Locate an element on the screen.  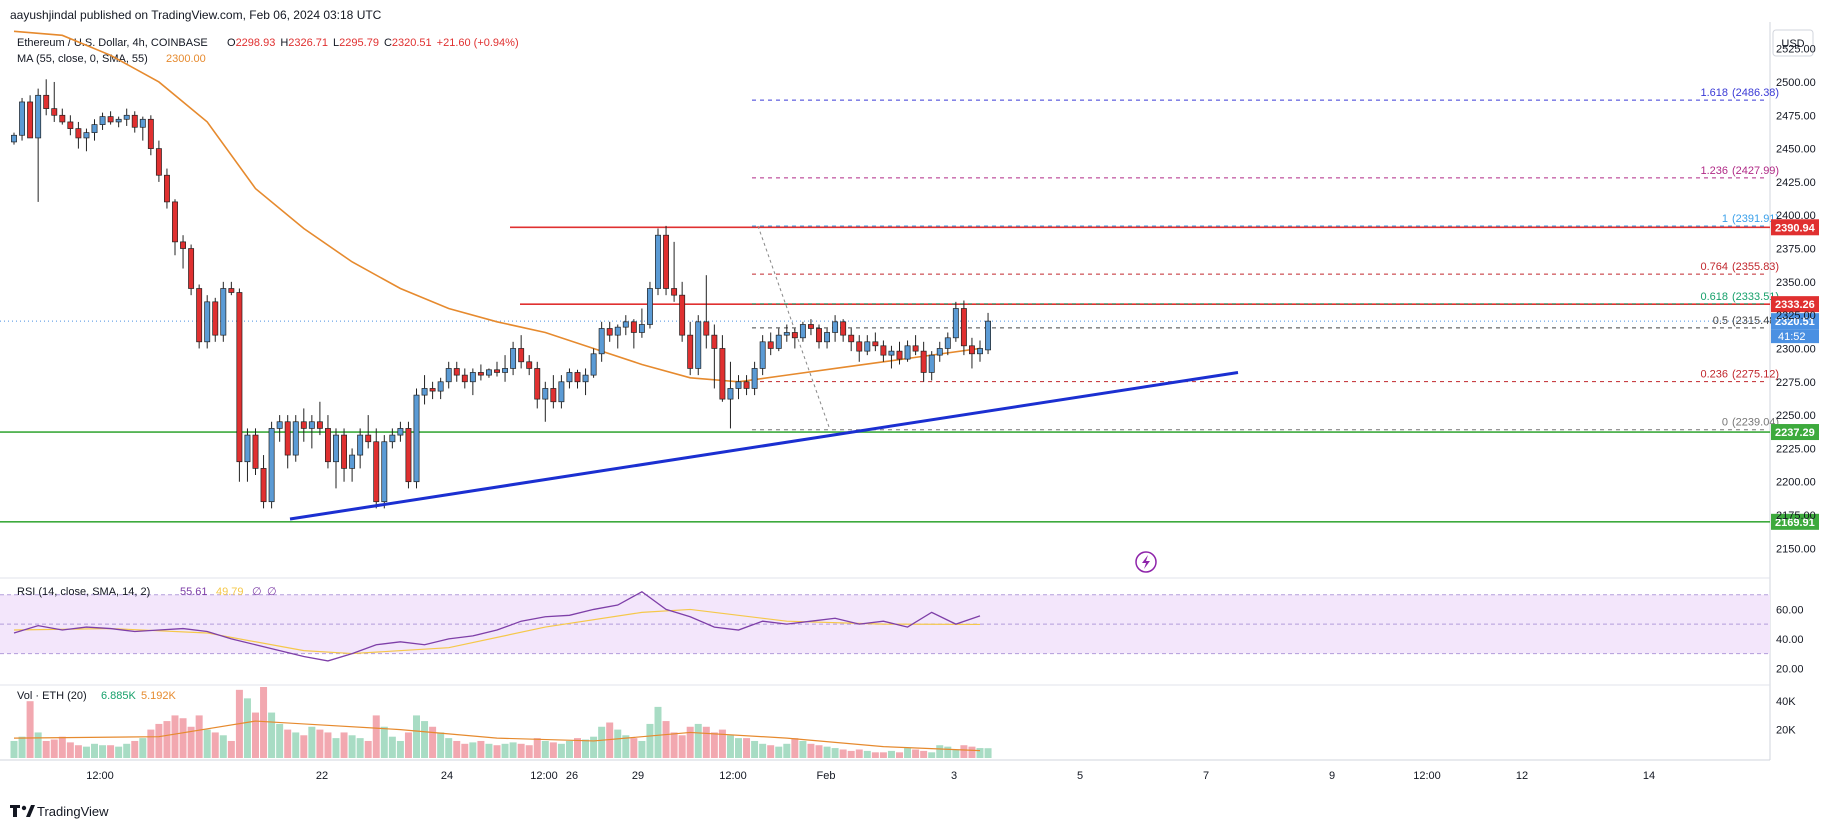
currency-label: USD is located at coordinates (1792, 44).